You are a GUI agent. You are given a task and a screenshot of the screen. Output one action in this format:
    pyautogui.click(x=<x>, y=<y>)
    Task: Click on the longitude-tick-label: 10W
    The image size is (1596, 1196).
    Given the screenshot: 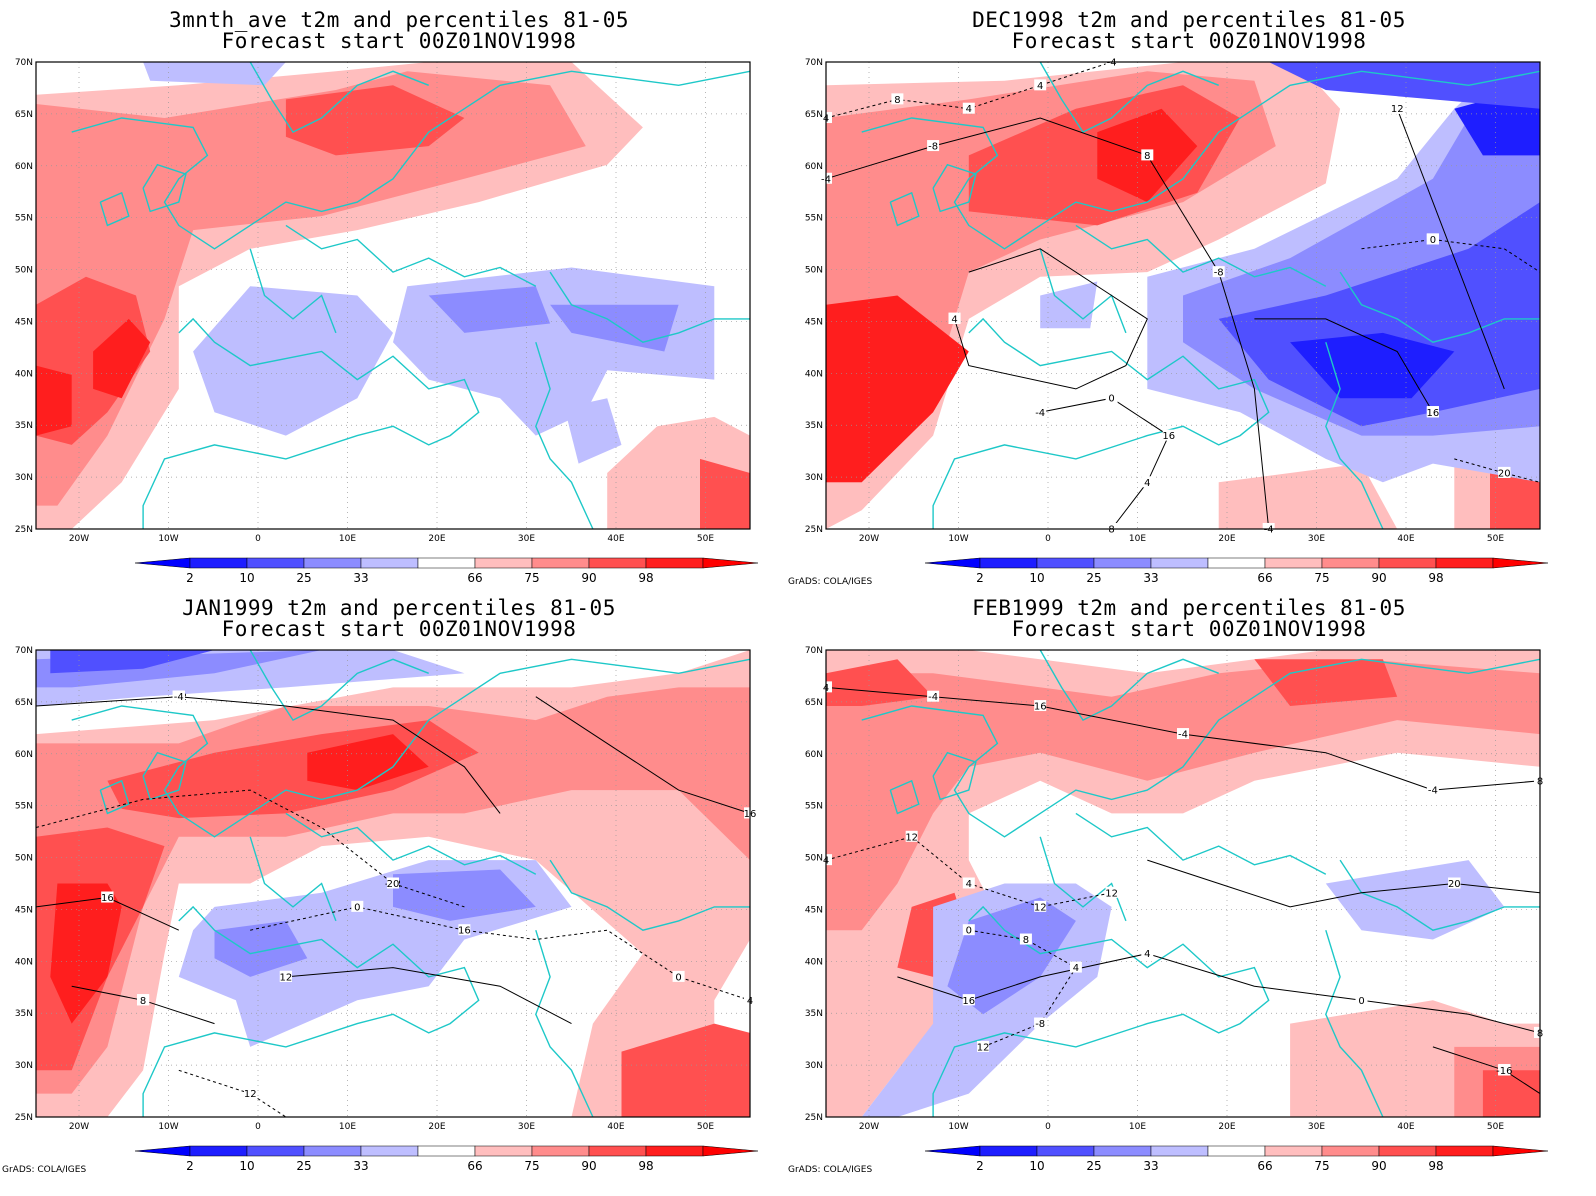 What is the action you would take?
    pyautogui.click(x=168, y=1127)
    